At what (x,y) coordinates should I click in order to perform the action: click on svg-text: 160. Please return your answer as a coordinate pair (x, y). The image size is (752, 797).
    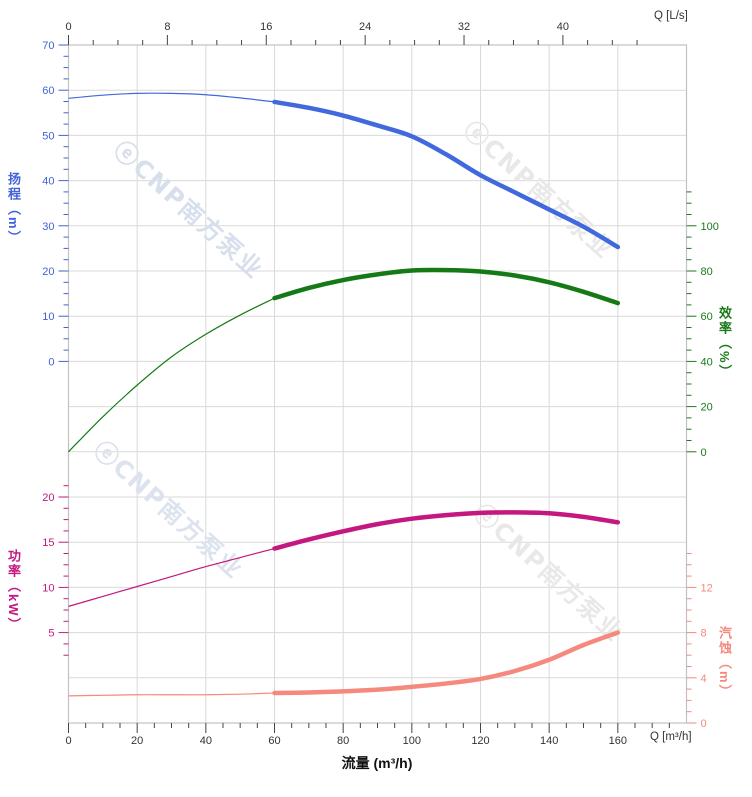
    Looking at the image, I should click on (618, 741).